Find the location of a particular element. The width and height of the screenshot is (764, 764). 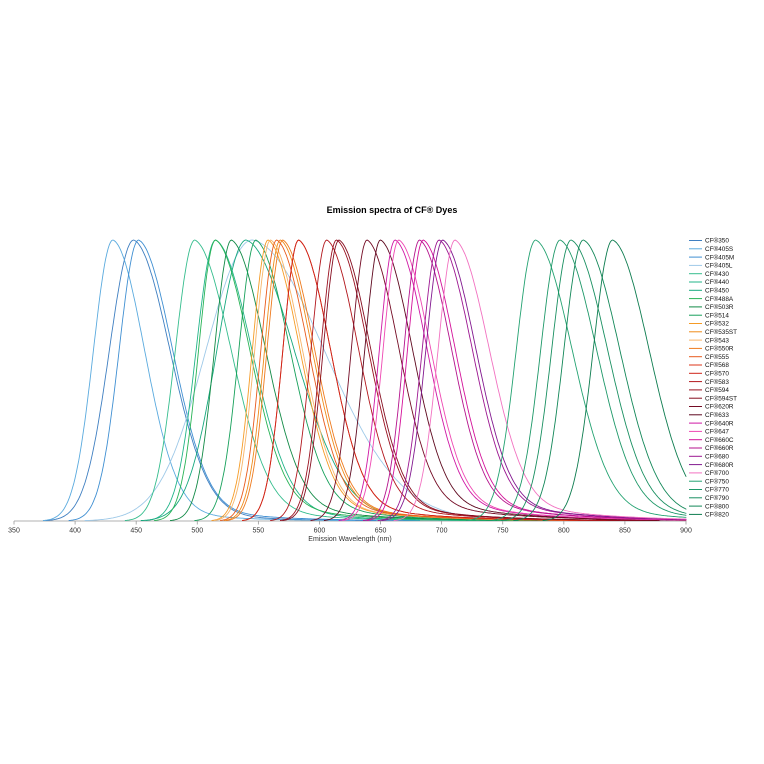

x-tick-label: 850 is located at coordinates (625, 531).